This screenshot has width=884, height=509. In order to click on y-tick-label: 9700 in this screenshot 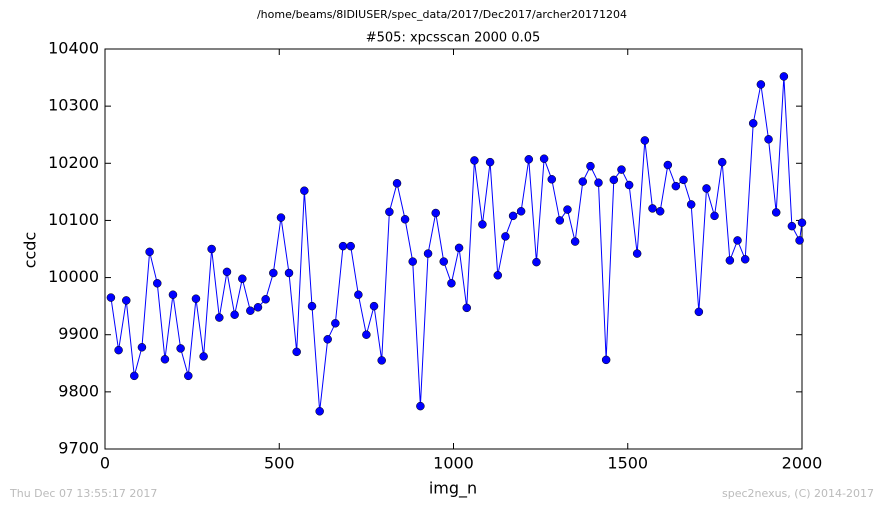, I will do `click(78, 448)`.